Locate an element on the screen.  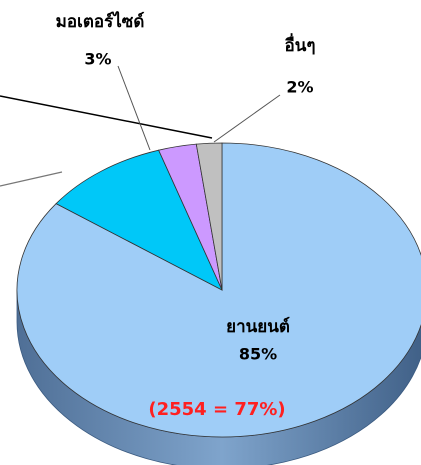
value-label: 2% is located at coordinates (299, 87).